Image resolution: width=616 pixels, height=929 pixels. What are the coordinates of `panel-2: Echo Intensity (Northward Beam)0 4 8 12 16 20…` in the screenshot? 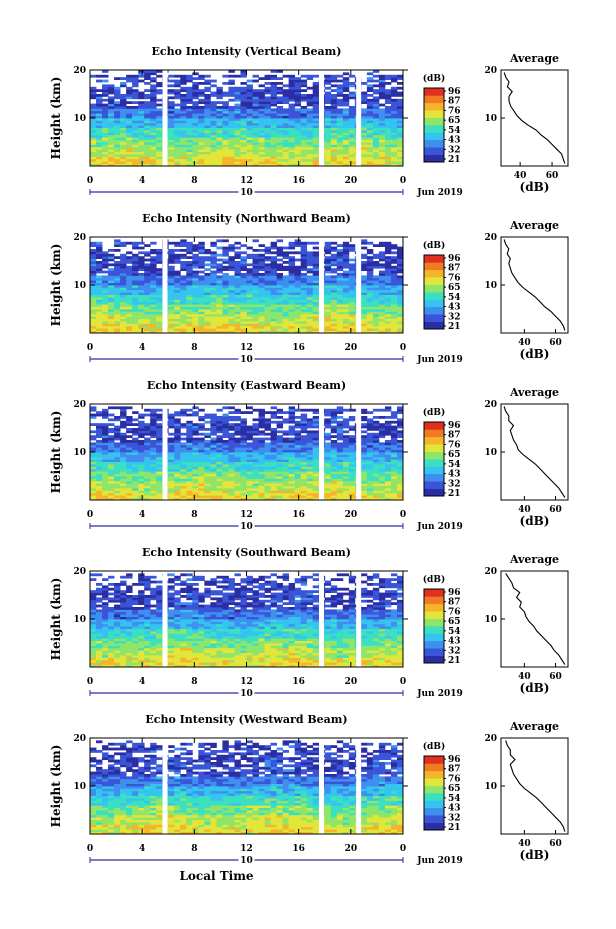 It's located at (309, 288).